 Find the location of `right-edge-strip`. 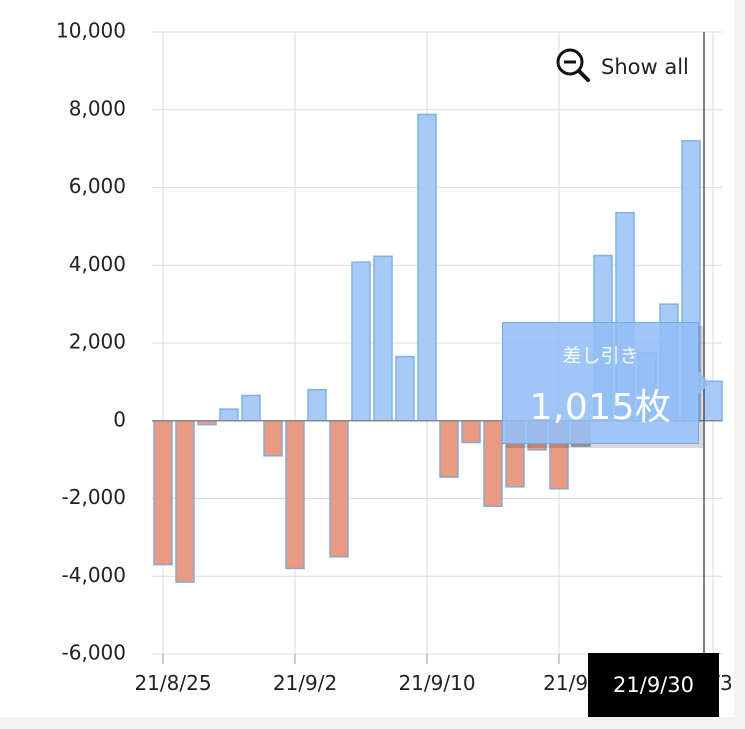

right-edge-strip is located at coordinates (739, 364).